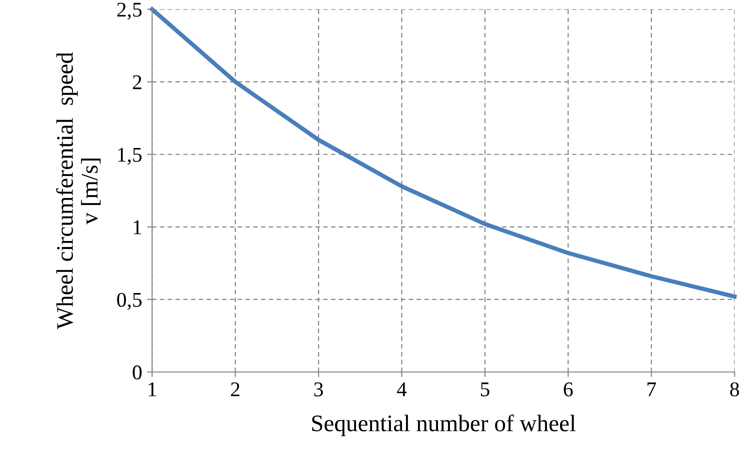  Describe the element at coordinates (401, 389) in the screenshot. I see `x-tick-label: 4` at that location.